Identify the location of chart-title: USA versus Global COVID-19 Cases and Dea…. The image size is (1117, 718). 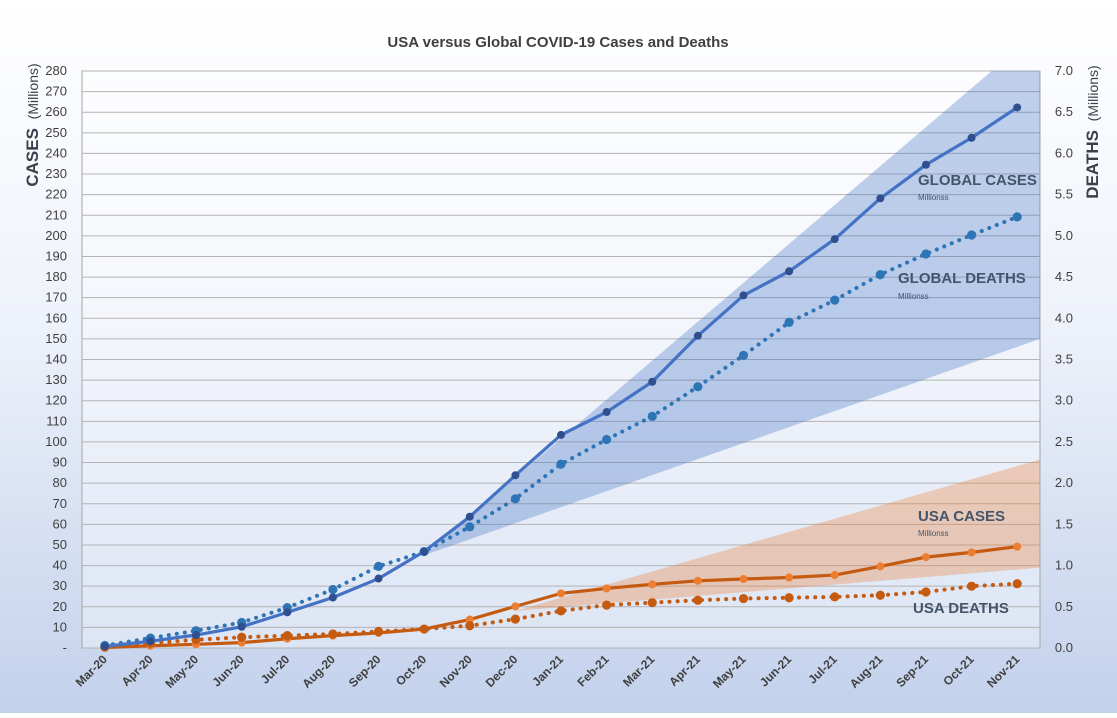
(557, 42).